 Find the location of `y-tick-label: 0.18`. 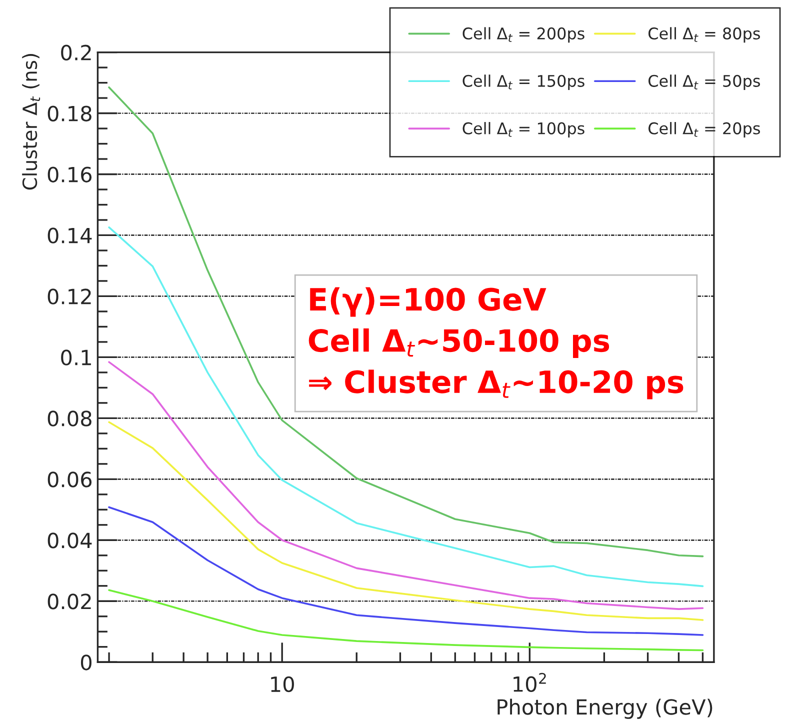

y-tick-label: 0.18 is located at coordinates (70, 114).